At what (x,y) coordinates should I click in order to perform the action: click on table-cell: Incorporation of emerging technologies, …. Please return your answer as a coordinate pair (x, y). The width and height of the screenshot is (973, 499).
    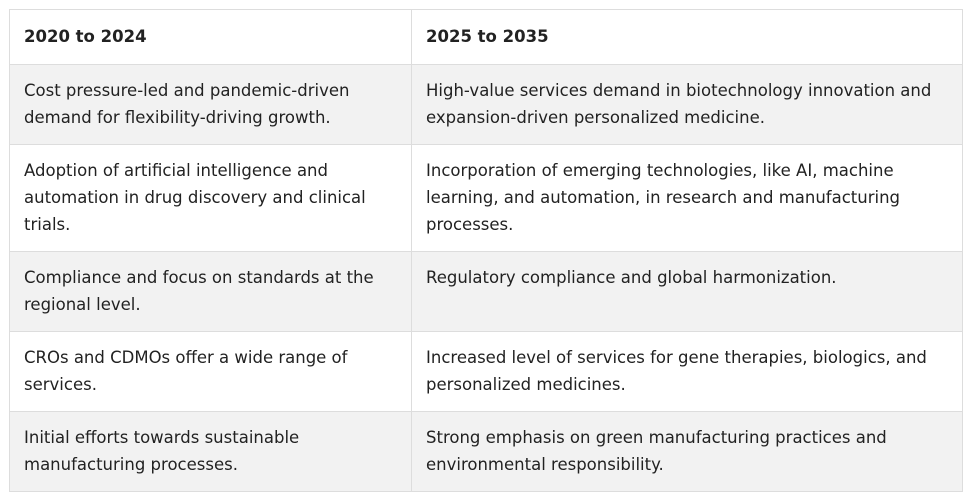
    Looking at the image, I should click on (687, 198).